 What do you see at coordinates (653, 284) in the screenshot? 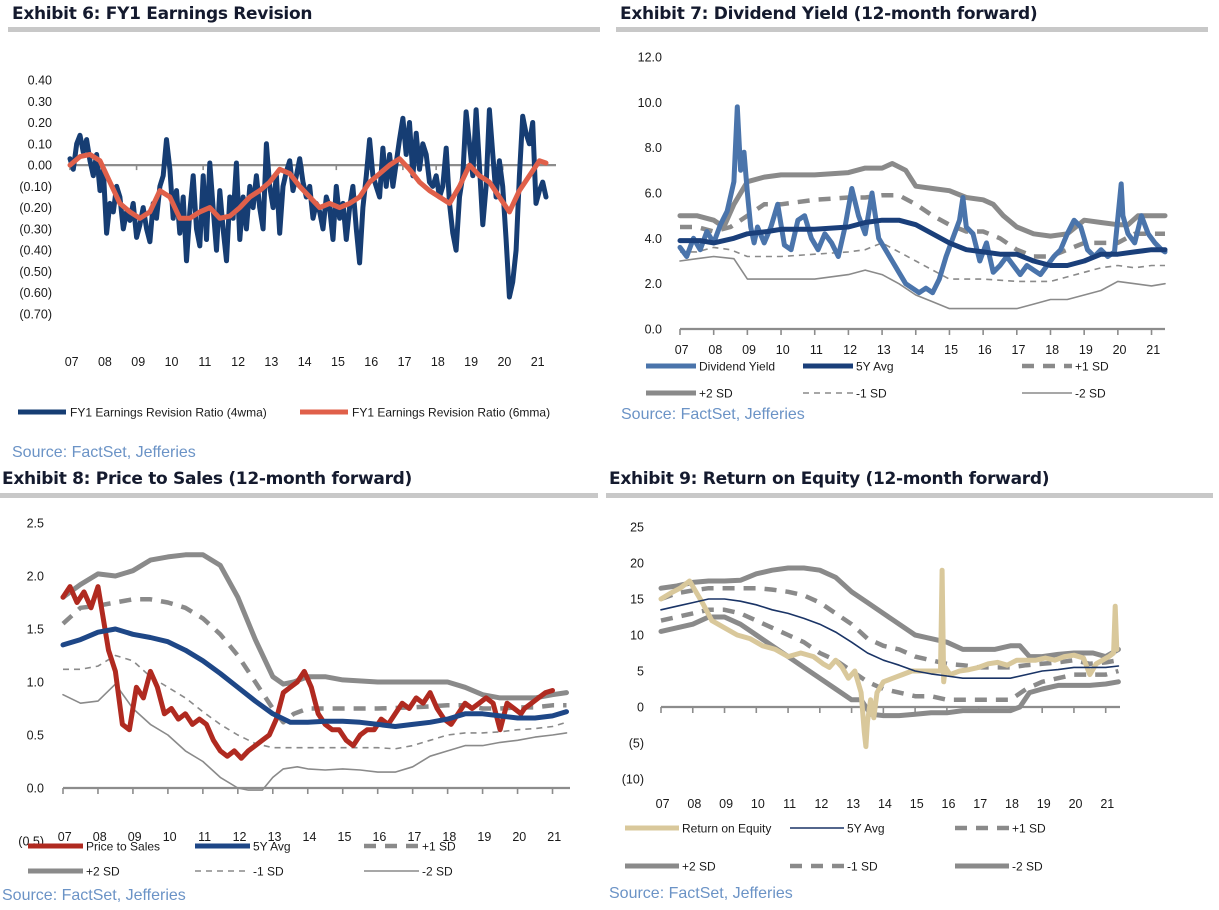
I see `y-tick-label: 2.0` at bounding box center [653, 284].